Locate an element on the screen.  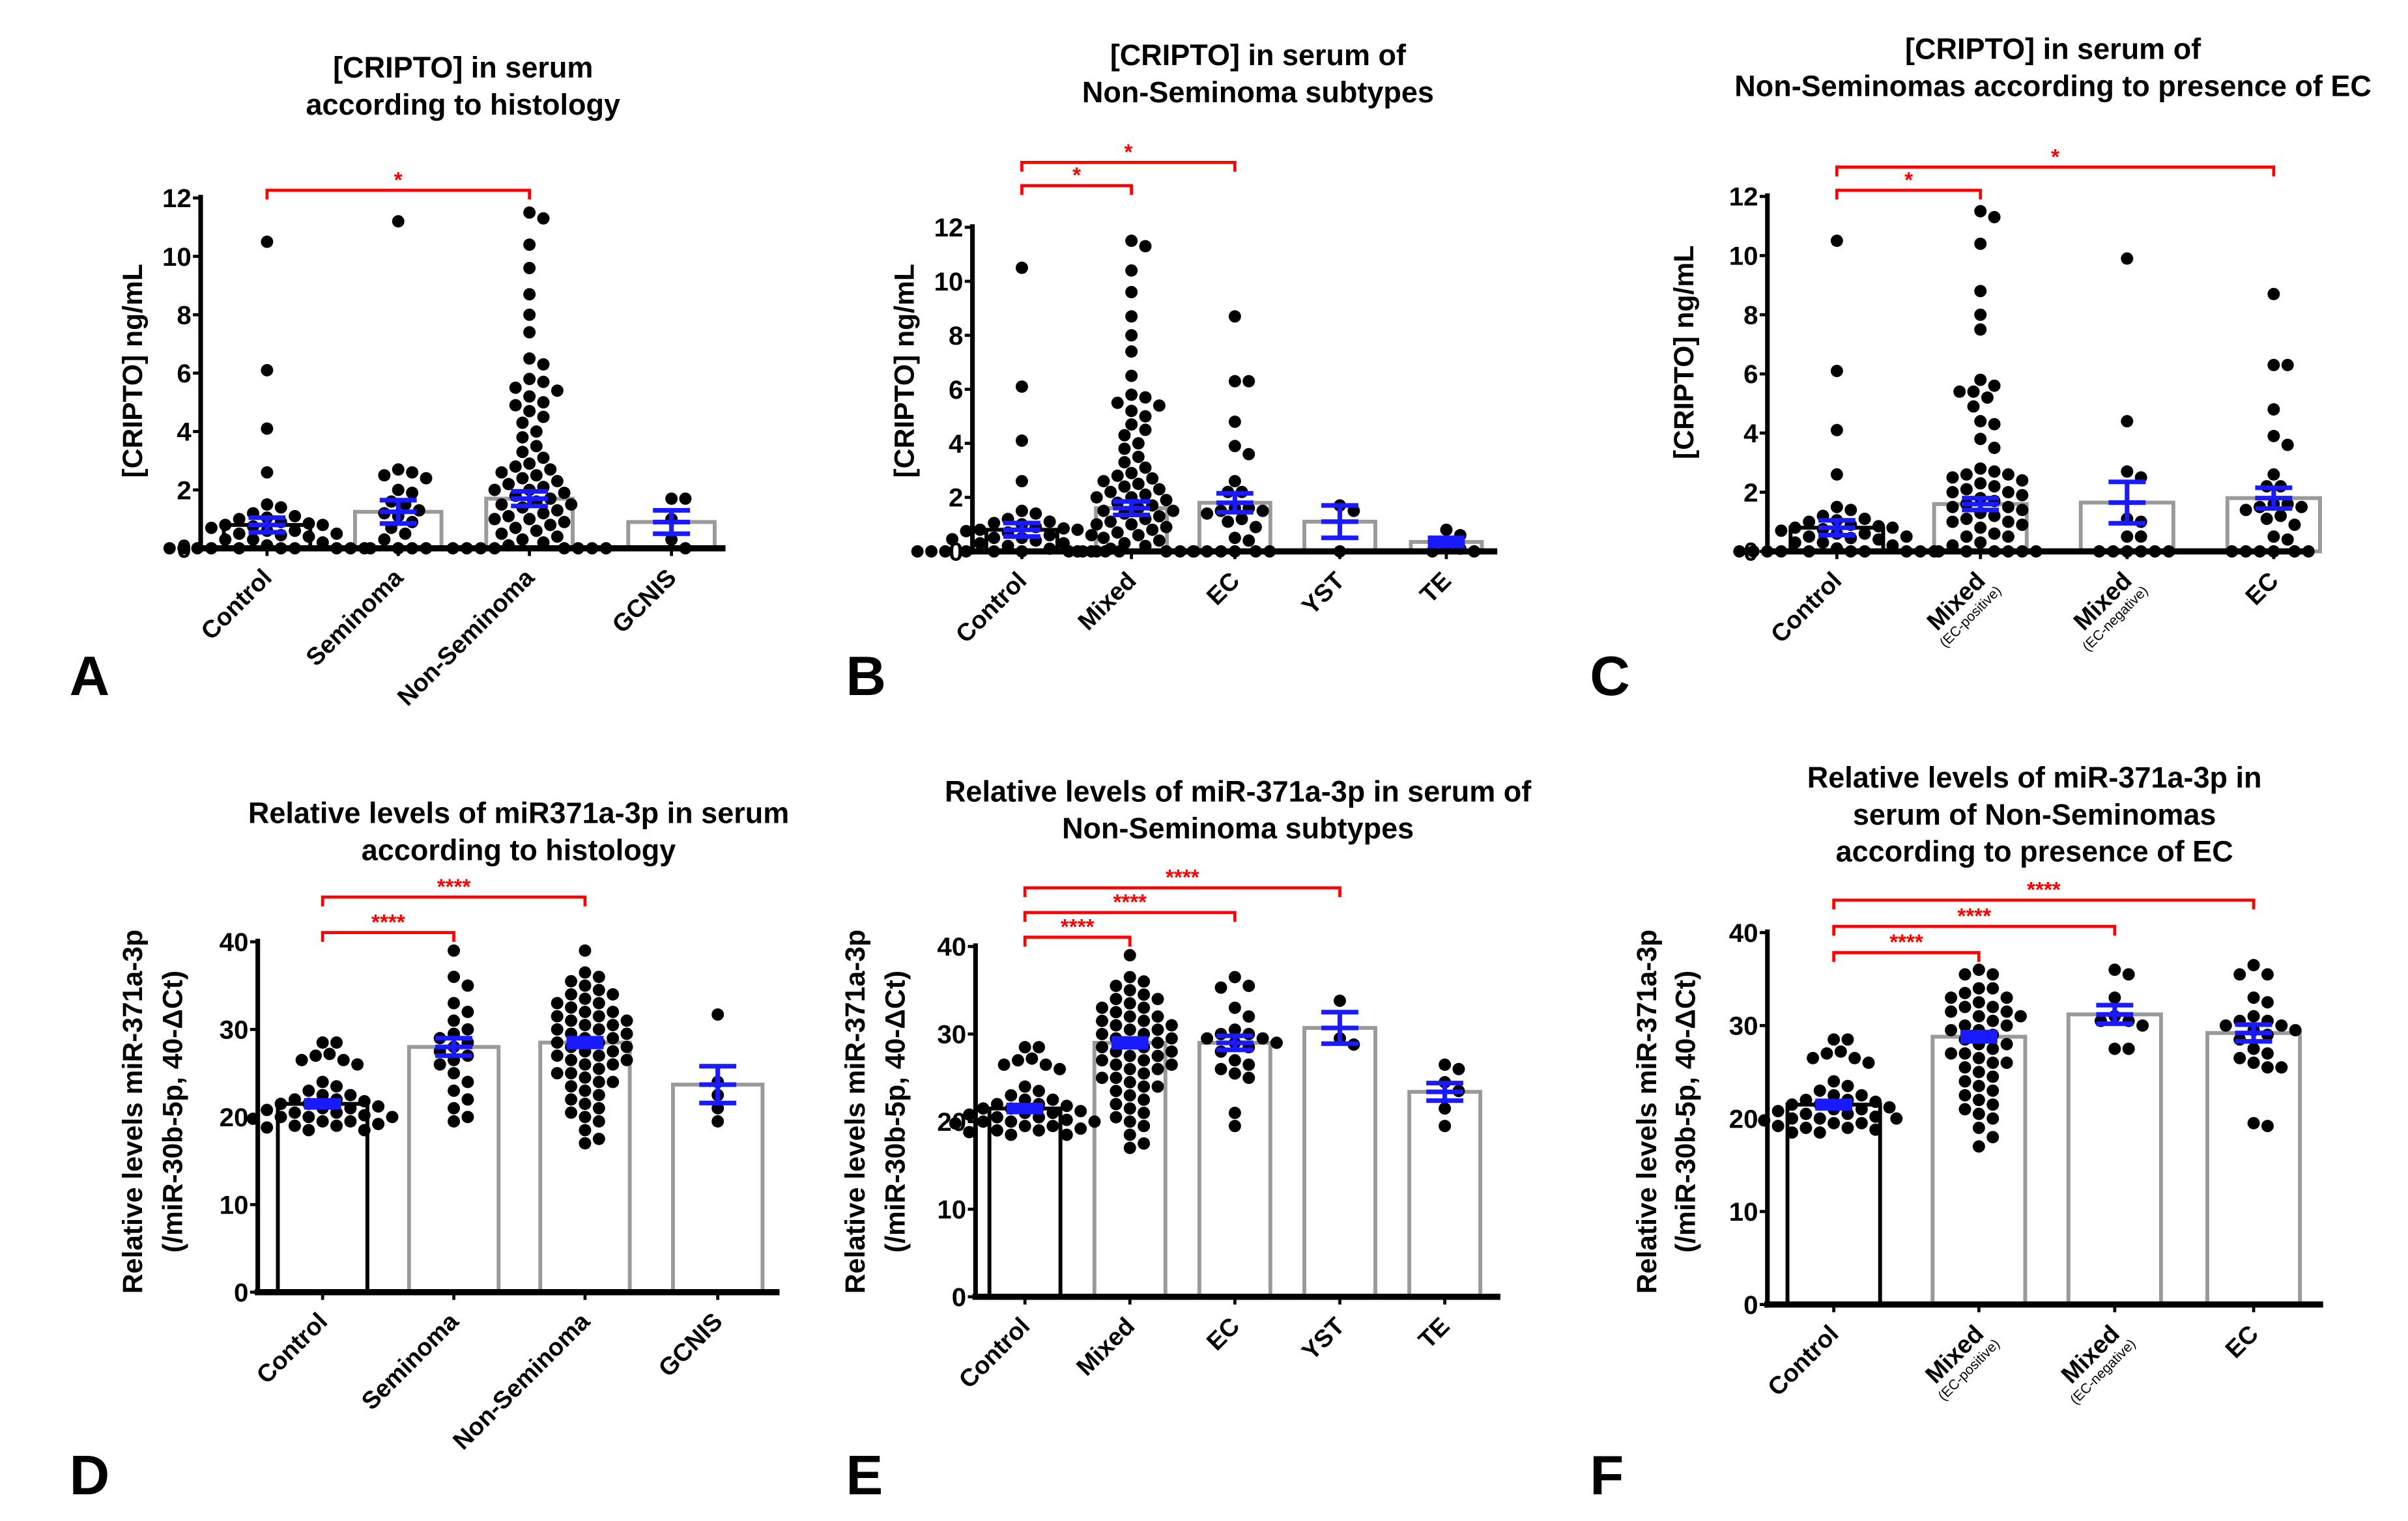
panel-letter: F is located at coordinates (1607, 1476).